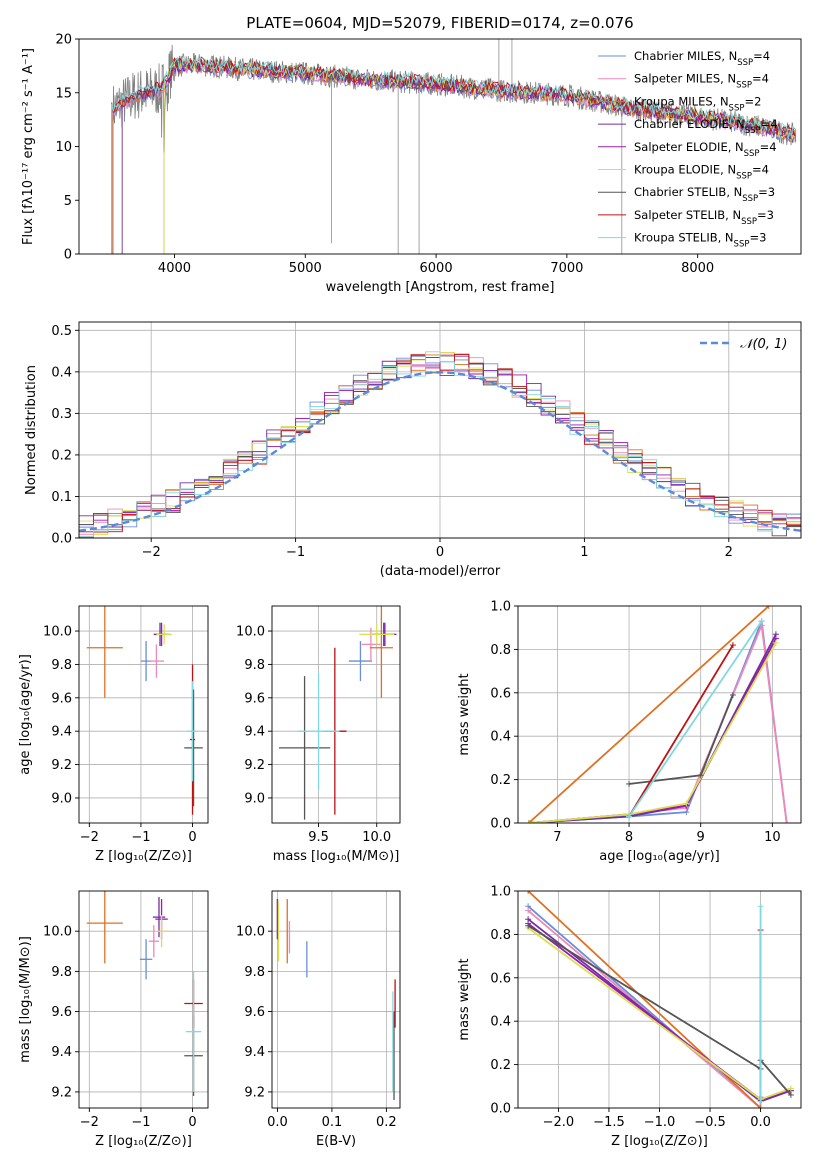 The height and width of the screenshot is (1170, 819). I want to click on x-tick-label: 2, so click(729, 552).